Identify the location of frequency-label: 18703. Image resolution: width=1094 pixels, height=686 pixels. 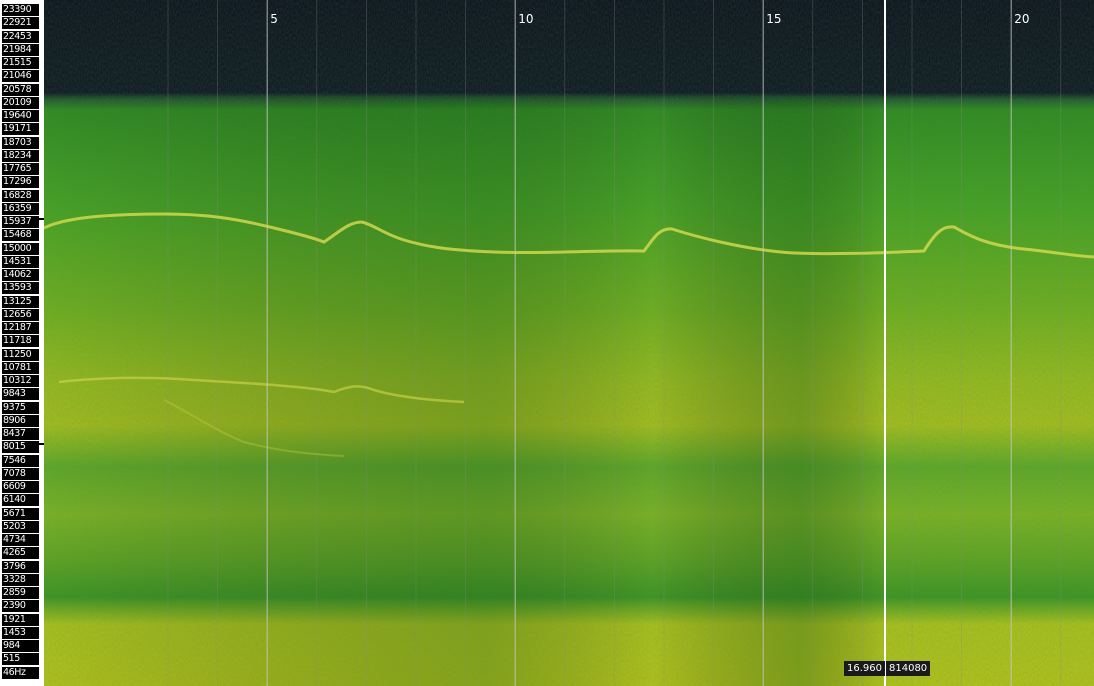
(20, 142).